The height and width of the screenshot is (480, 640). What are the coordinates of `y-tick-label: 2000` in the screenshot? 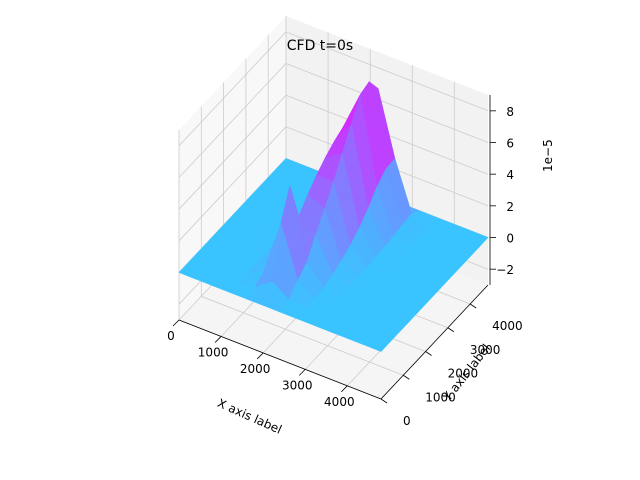 It's located at (463, 374).